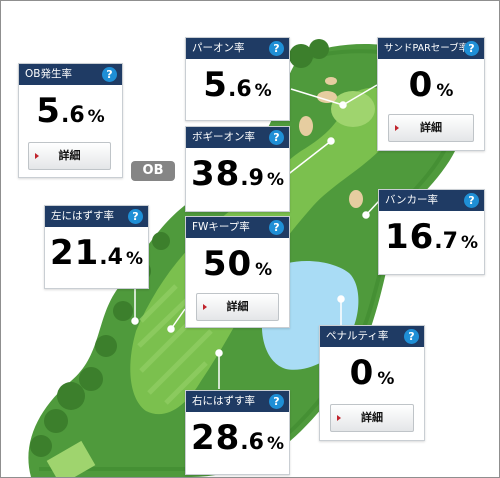 This screenshot has width=500, height=478. Describe the element at coordinates (223, 137) in the screenshot. I see `card-title: ボギーオン率` at that location.